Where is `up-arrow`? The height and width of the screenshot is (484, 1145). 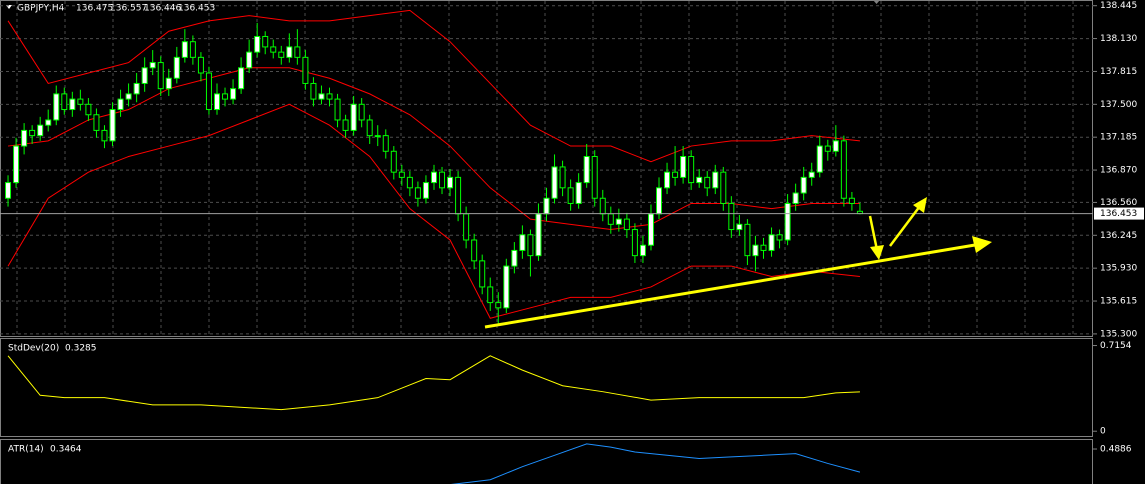
up-arrow is located at coordinates (905, 226).